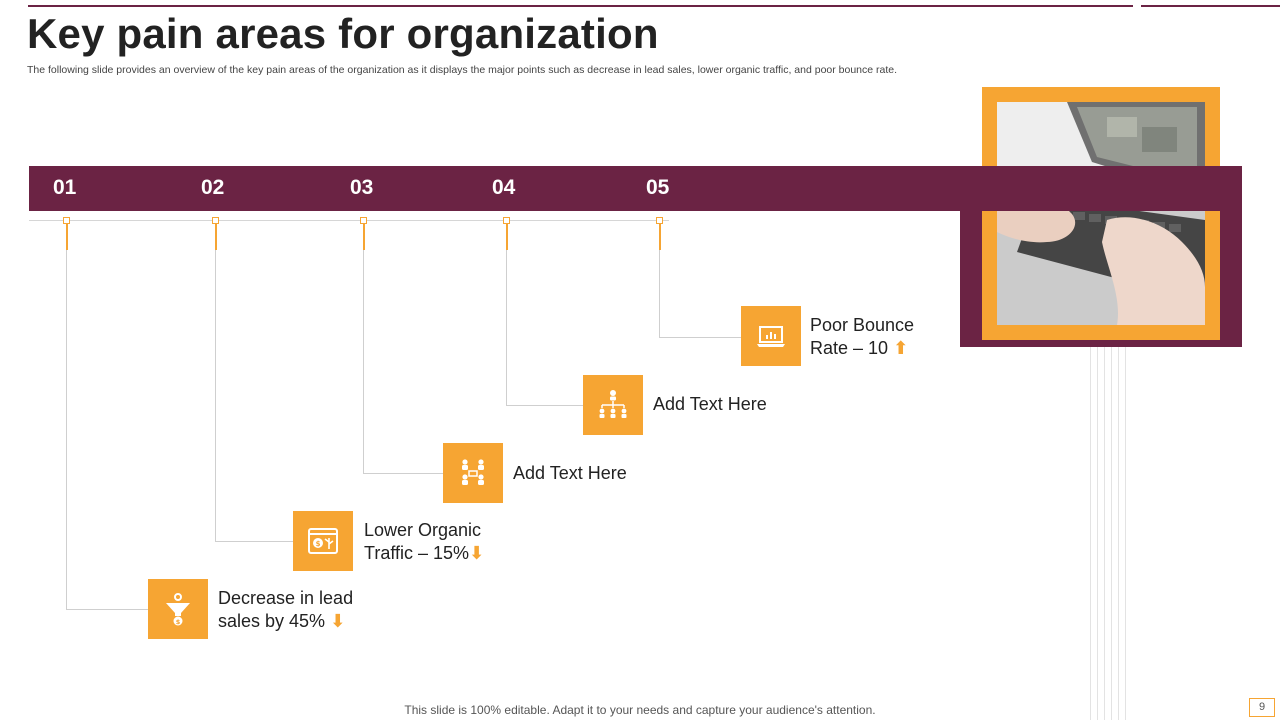  I want to click on org-chart-icon, so click(613, 404).